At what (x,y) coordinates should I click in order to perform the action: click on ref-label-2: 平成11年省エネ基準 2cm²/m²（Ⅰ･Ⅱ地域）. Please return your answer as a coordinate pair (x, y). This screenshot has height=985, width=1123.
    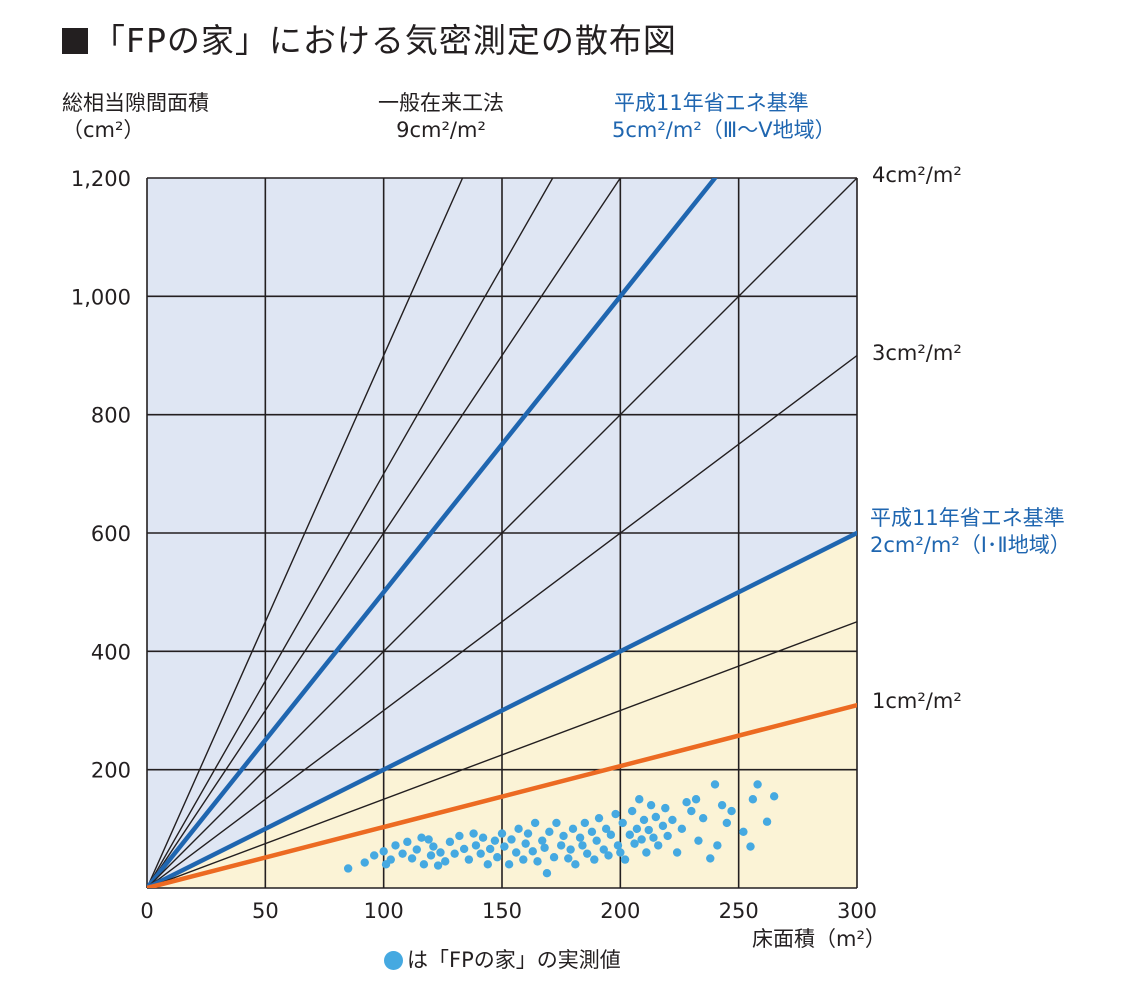
    Looking at the image, I should click on (970, 532).